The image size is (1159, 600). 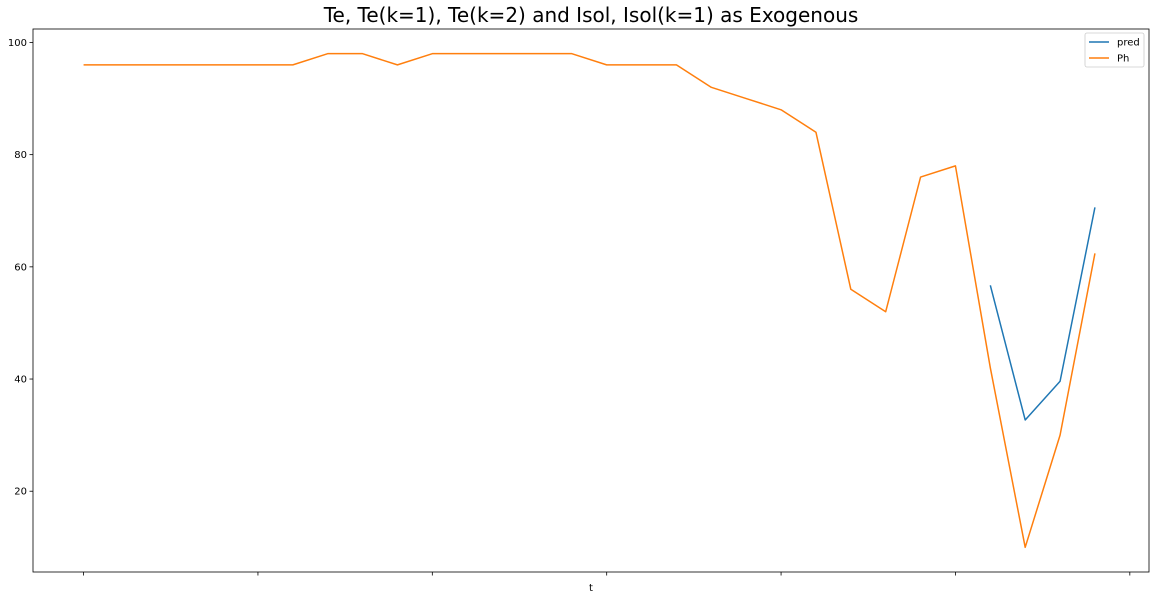 I want to click on x-axis, so click(x=607, y=574).